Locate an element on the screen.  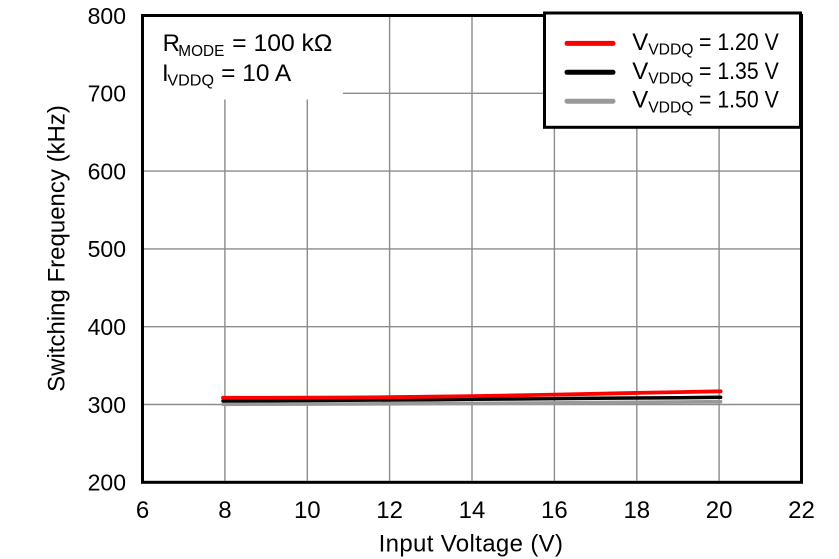
svg-text: 700 is located at coordinates (107, 94).